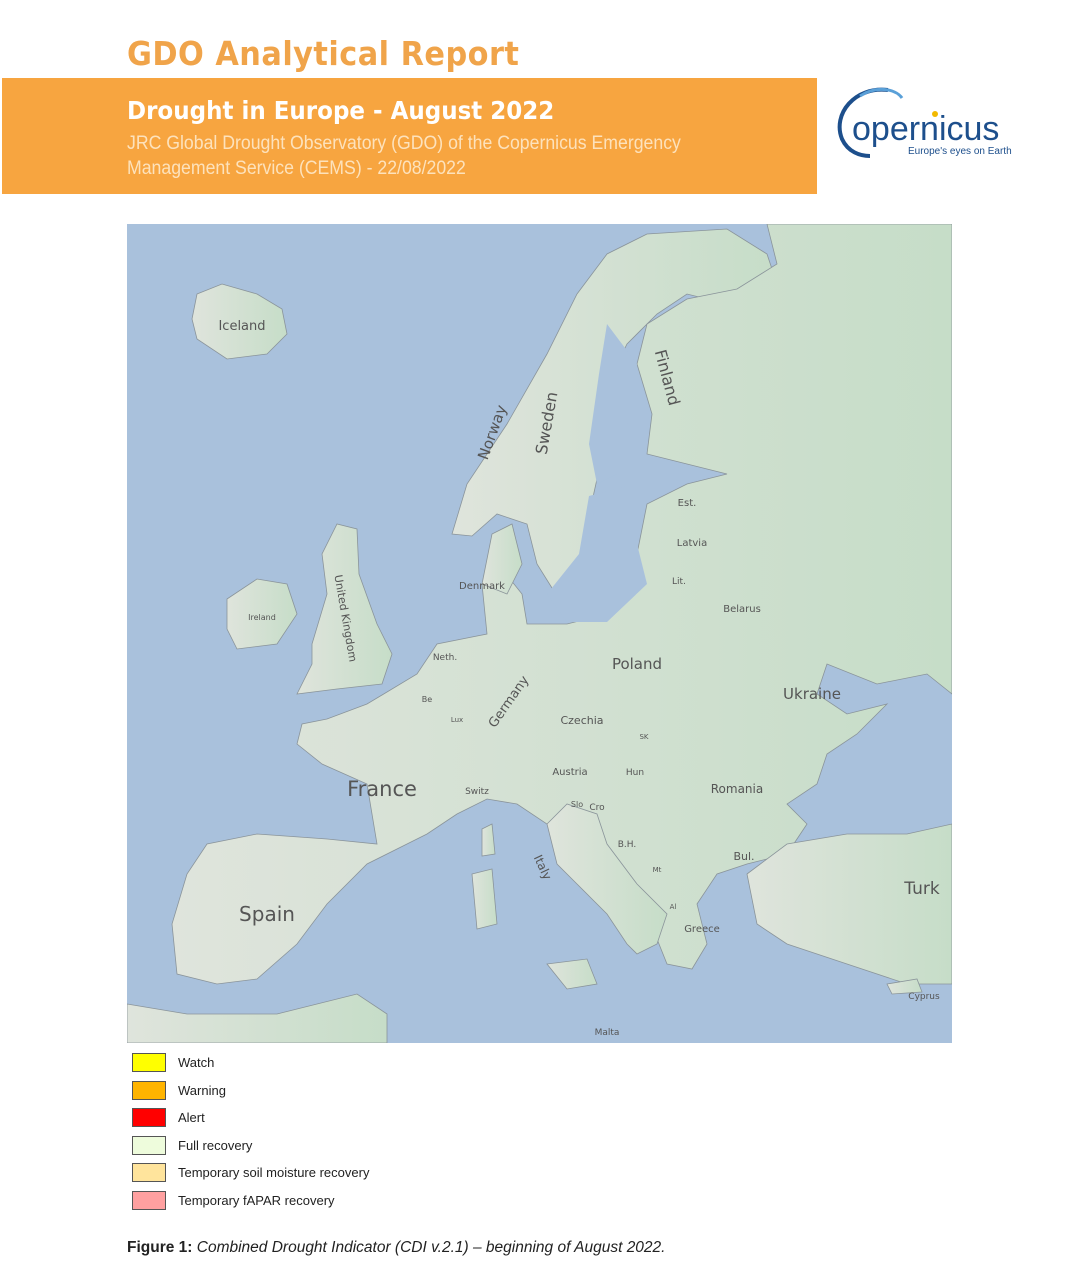 The image size is (1079, 1280). What do you see at coordinates (679, 582) in the screenshot?
I see `country-label: Lit.` at bounding box center [679, 582].